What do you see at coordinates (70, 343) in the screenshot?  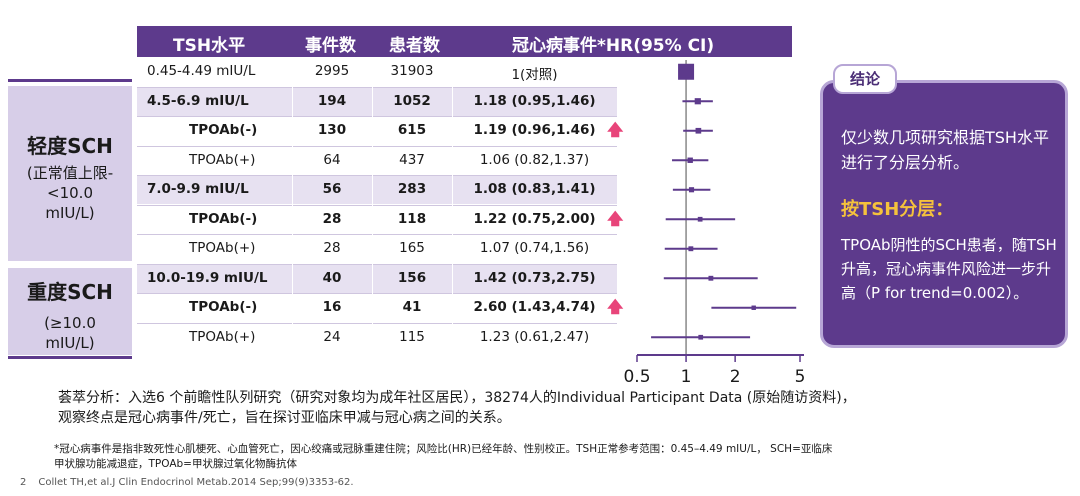 I see `group-severe-sub2: mIU/L)` at bounding box center [70, 343].